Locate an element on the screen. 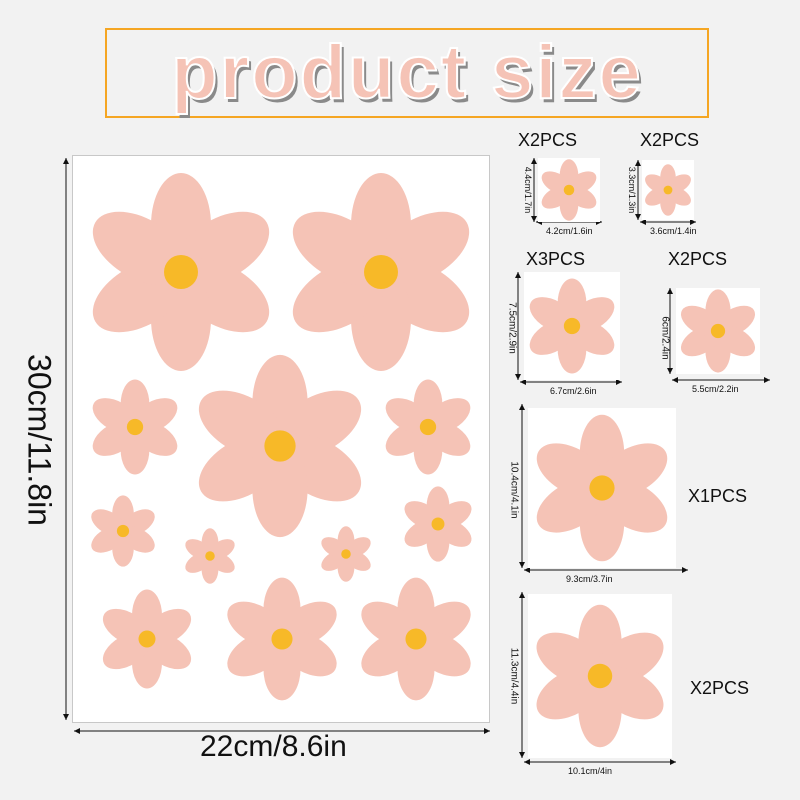 The image size is (800, 800). piece-1-tile is located at coordinates (569, 190).